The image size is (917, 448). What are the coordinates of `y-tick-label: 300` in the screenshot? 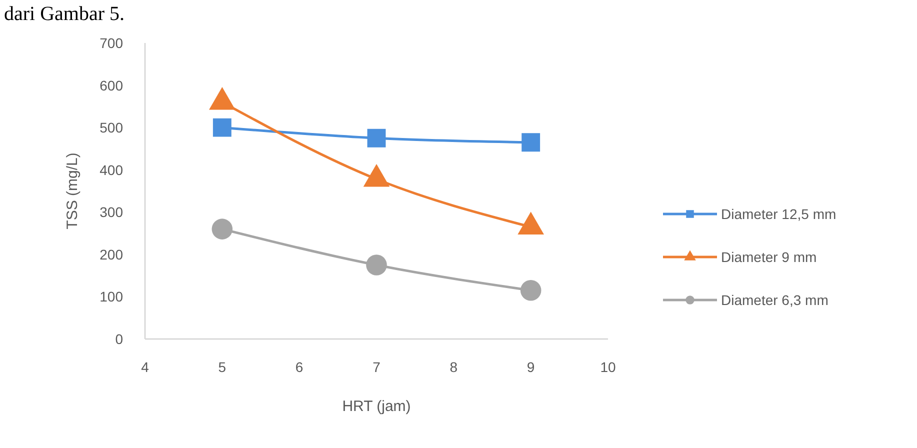 It's located at (112, 212).